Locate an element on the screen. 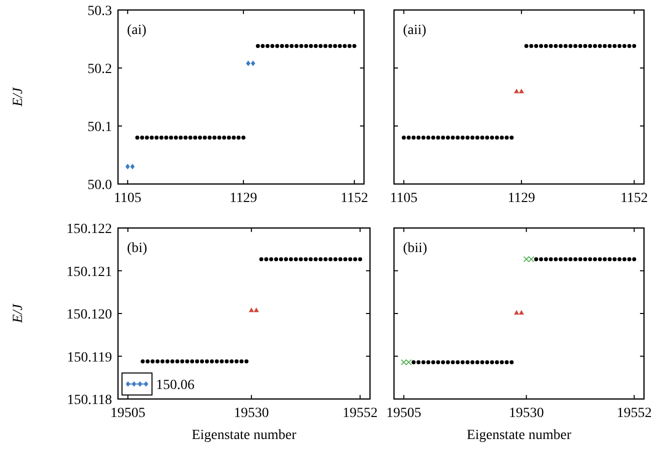 Image resolution: width=654 pixels, height=457 pixels. y-tick-label: 150.121 is located at coordinates (89, 272).